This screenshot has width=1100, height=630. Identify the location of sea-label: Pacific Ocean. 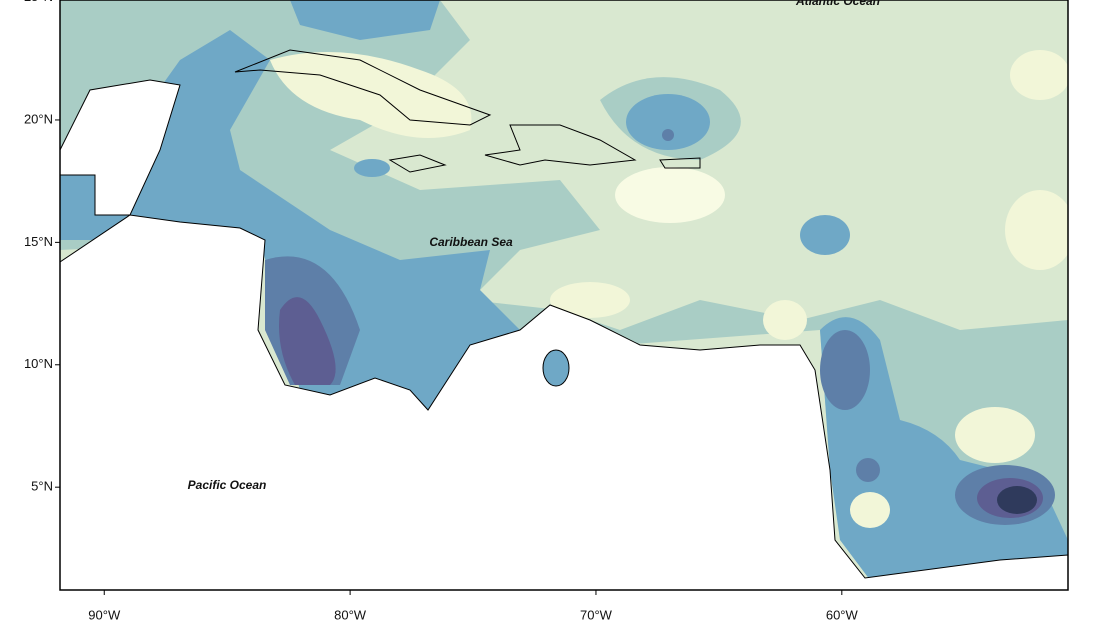
(227, 485).